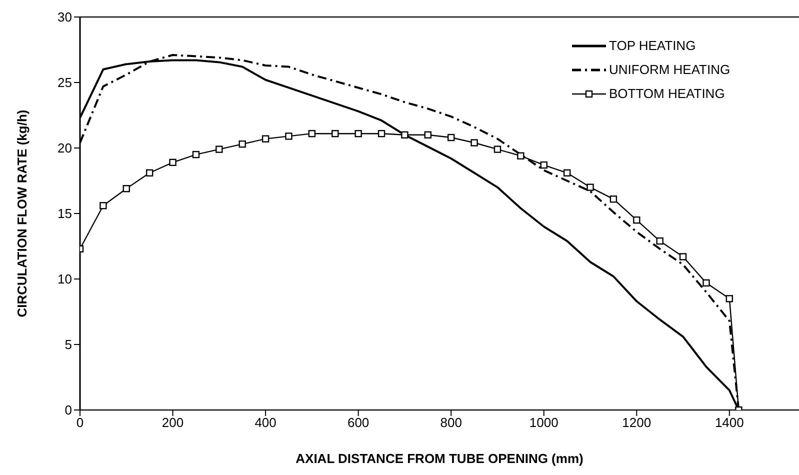 The height and width of the screenshot is (475, 799). I want to click on x-axis-title: AXIAL DISTANCE FROM TUBE OPENING (mm), so click(440, 458).